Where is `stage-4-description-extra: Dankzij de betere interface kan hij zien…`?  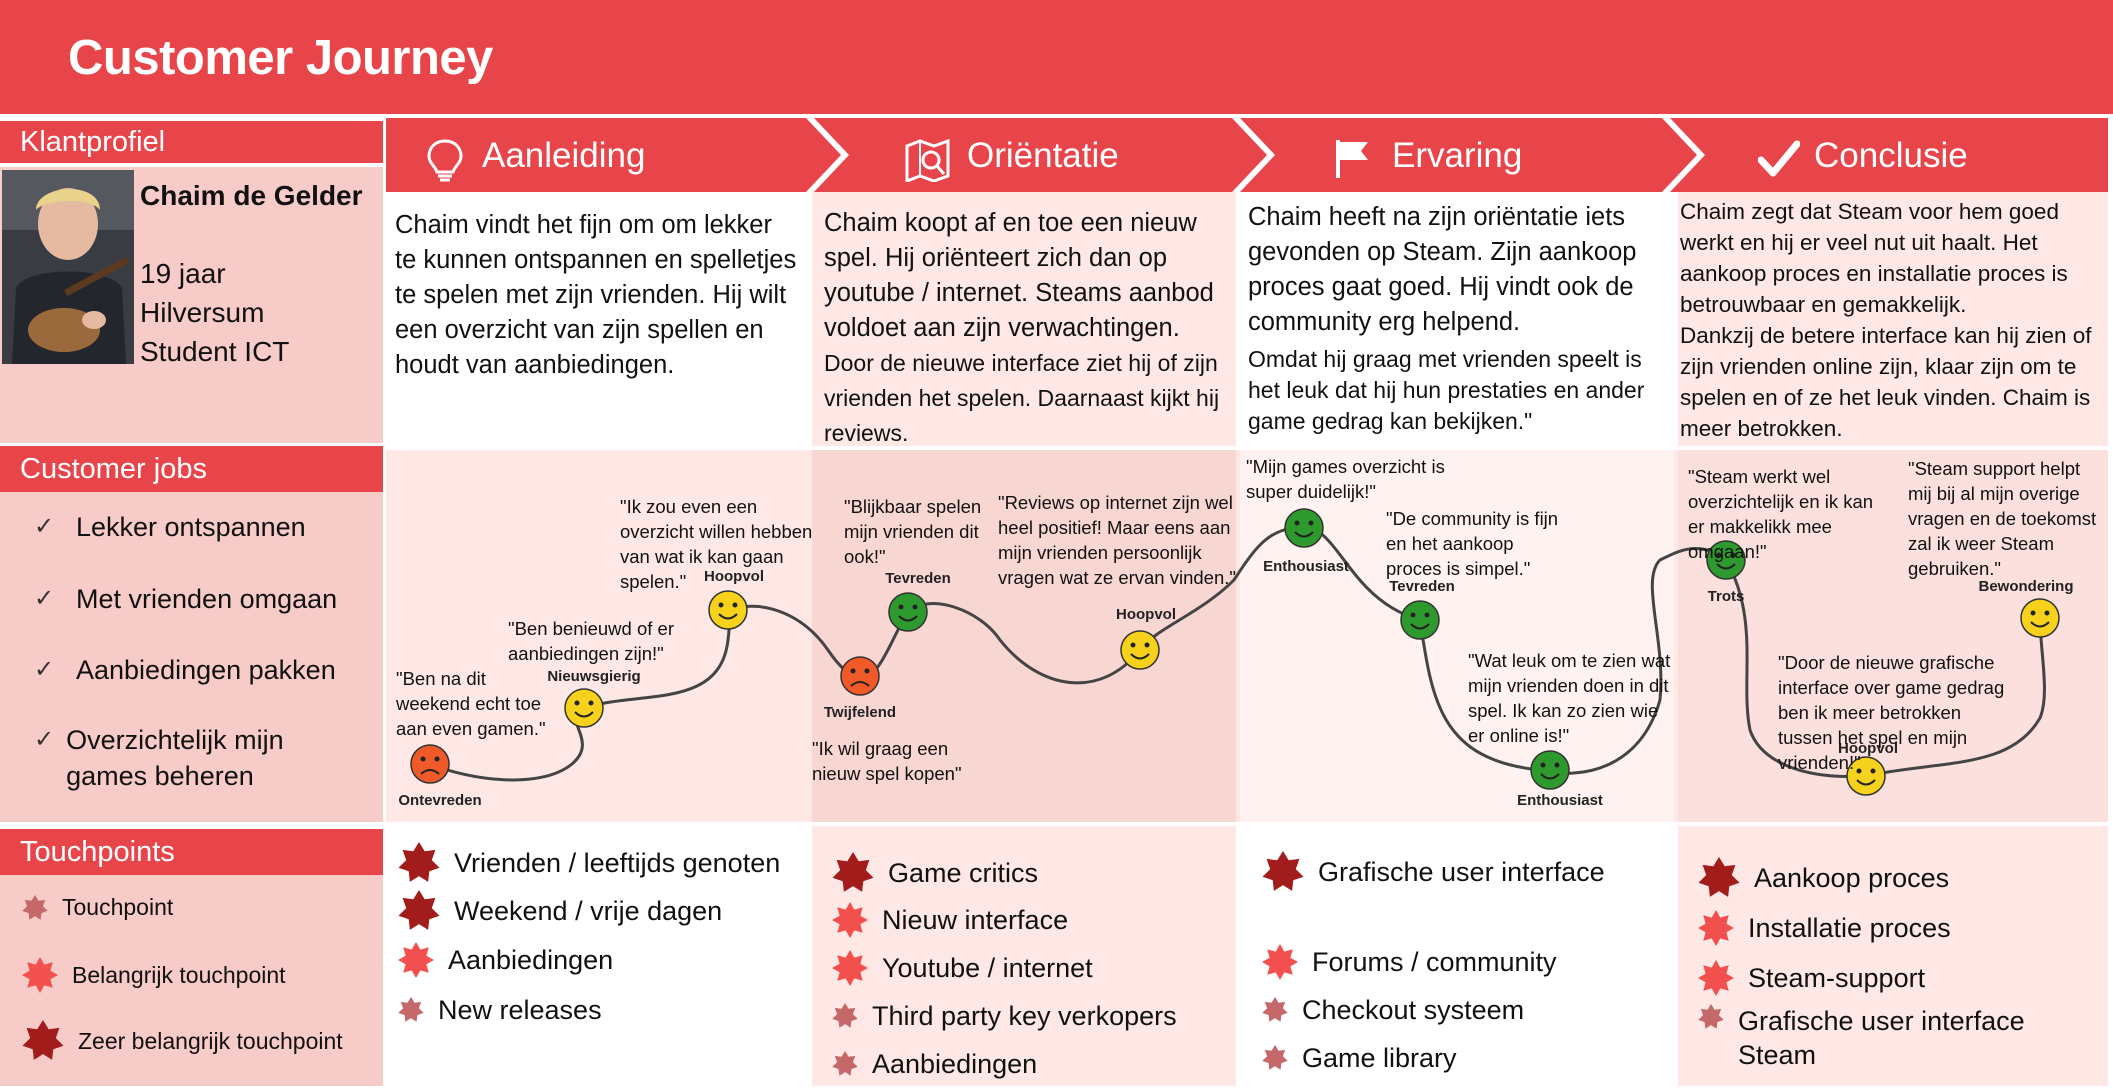 stage-4-description-extra: Dankzij de betere interface kan hij zien… is located at coordinates (1886, 382).